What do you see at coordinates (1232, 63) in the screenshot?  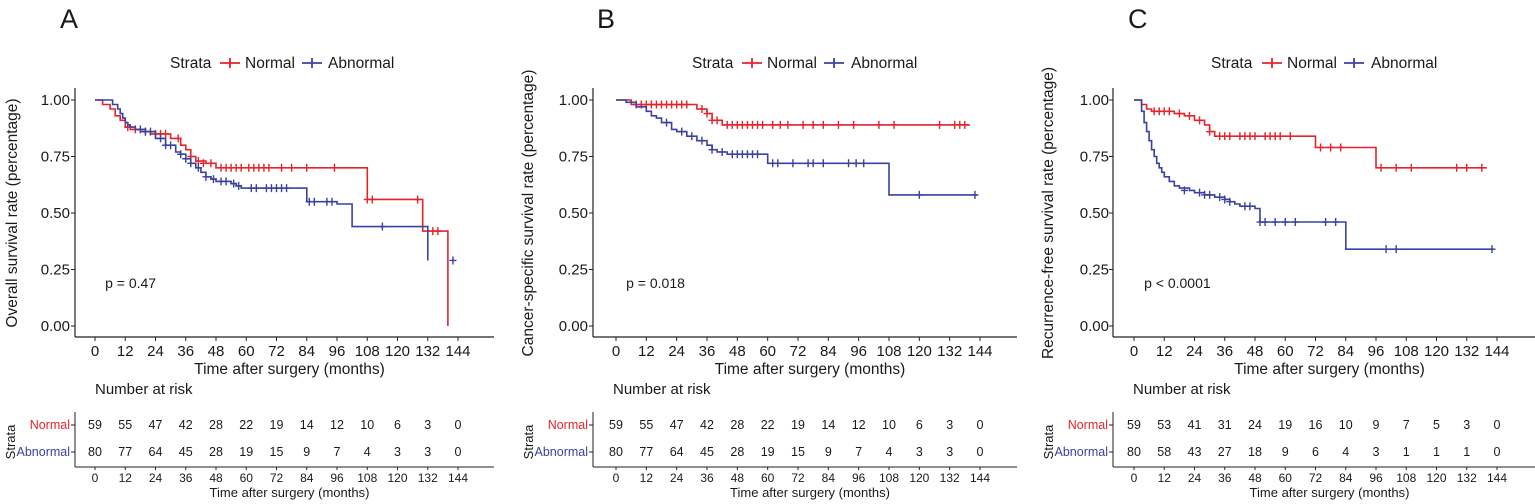 I see `legend-title: Strata` at bounding box center [1232, 63].